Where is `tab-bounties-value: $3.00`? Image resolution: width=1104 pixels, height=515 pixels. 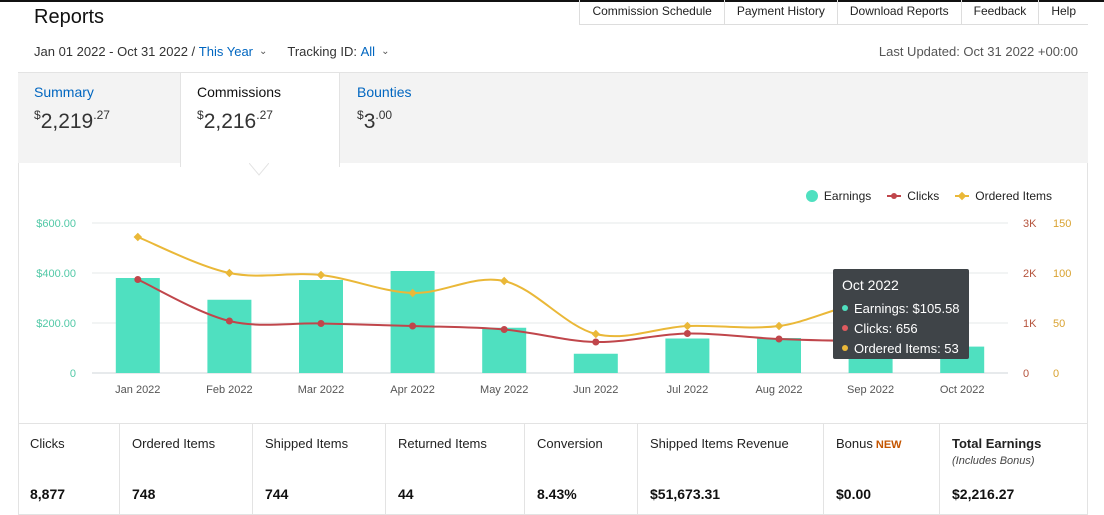
tab-bounties-value: $3.00 is located at coordinates (375, 120).